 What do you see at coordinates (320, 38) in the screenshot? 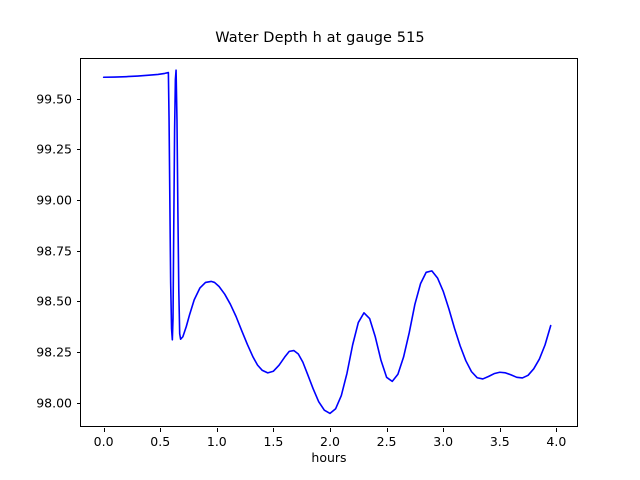
I see `chart-title: Water Depth h at gauge 515` at bounding box center [320, 38].